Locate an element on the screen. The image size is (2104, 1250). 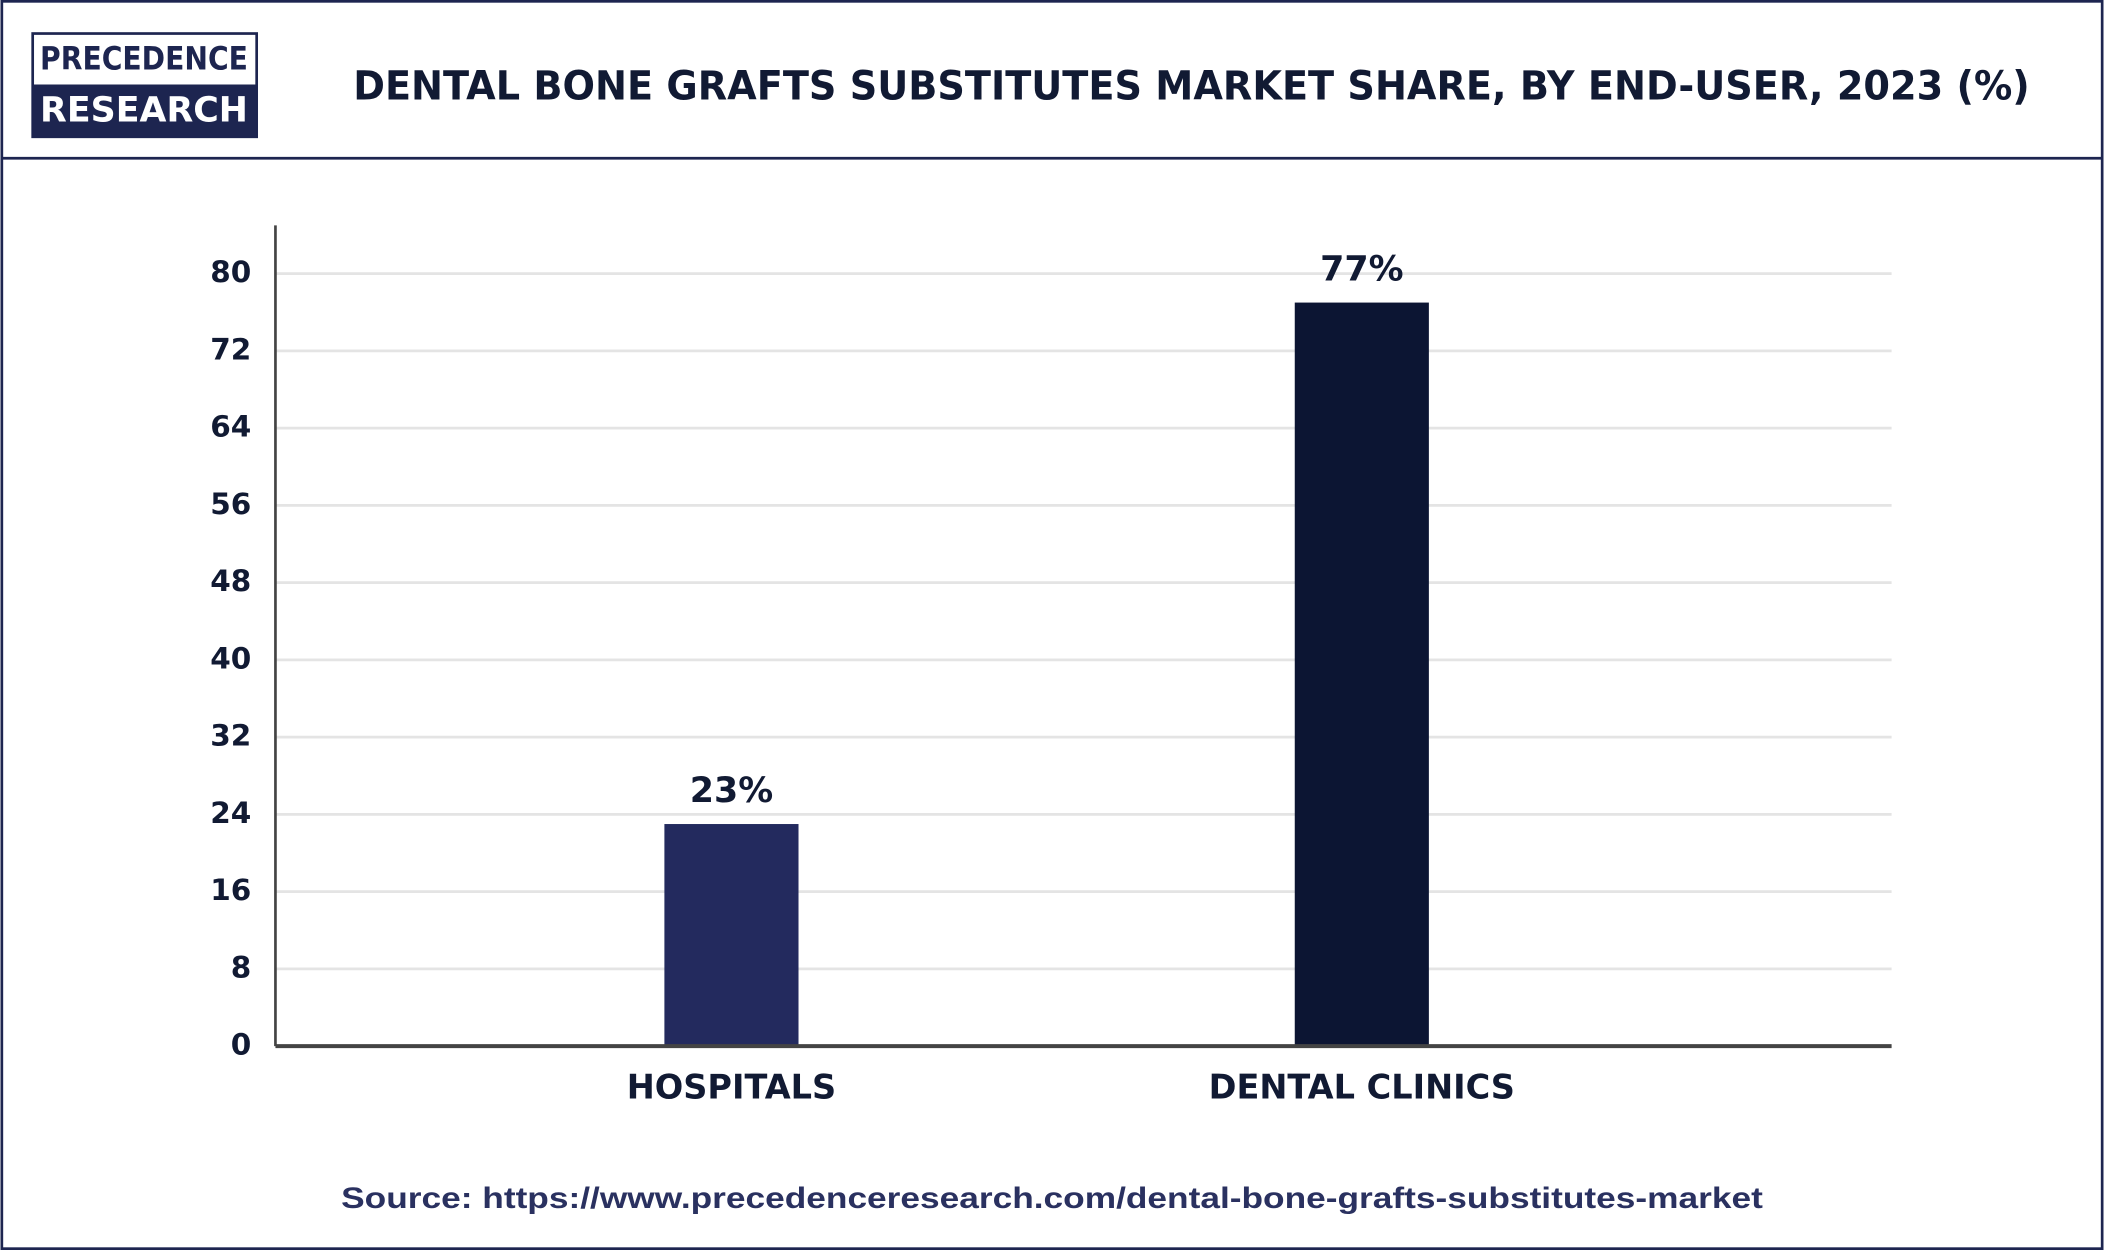
y-tick-label: 72 is located at coordinates (230, 349).